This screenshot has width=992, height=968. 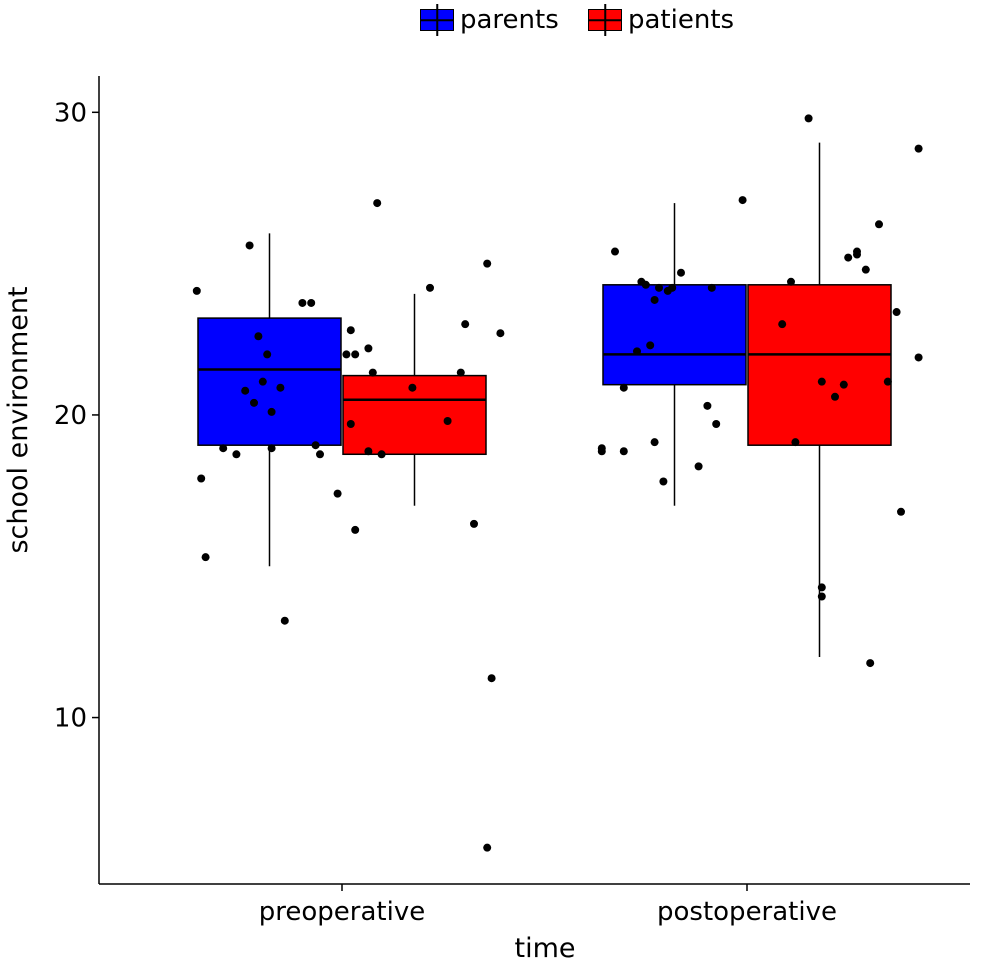 I want to click on legend-item-patients: patients, so click(x=661, y=20).